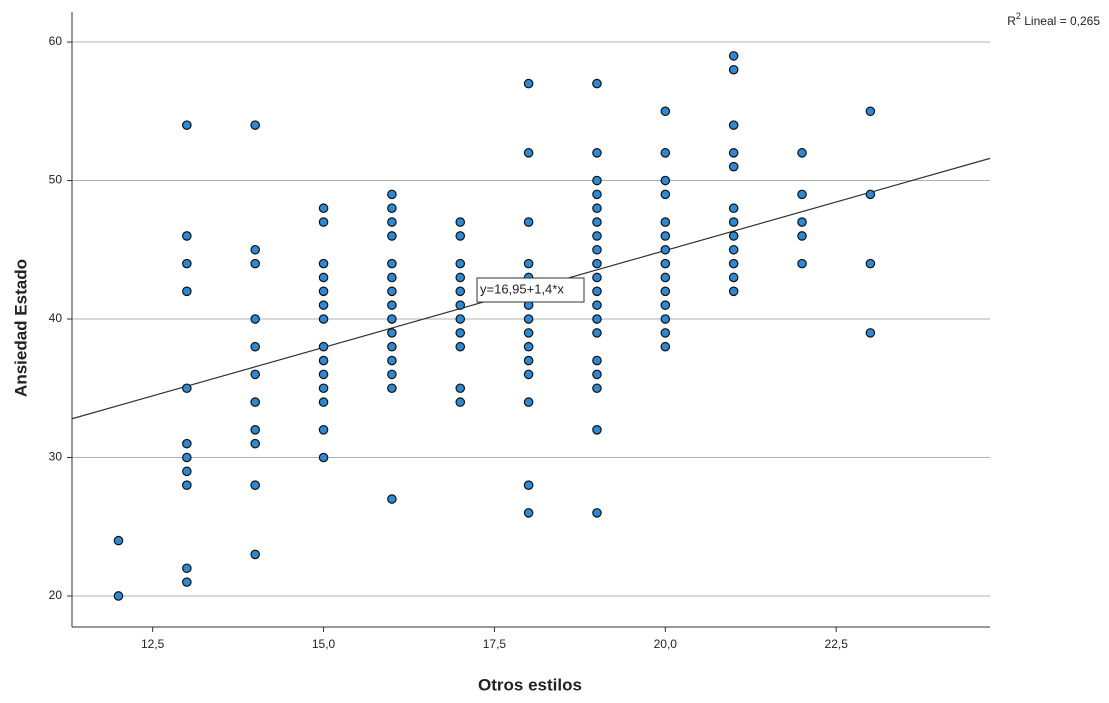 This screenshot has height=703, width=1109. I want to click on x-tick-label: 15,0, so click(324, 644).